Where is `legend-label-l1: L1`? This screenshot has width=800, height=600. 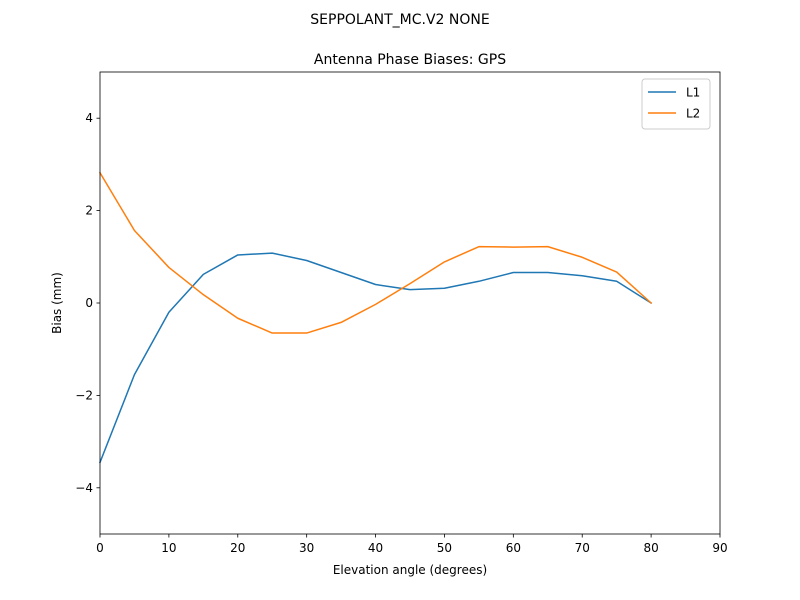
legend-label-l1: L1 is located at coordinates (693, 93).